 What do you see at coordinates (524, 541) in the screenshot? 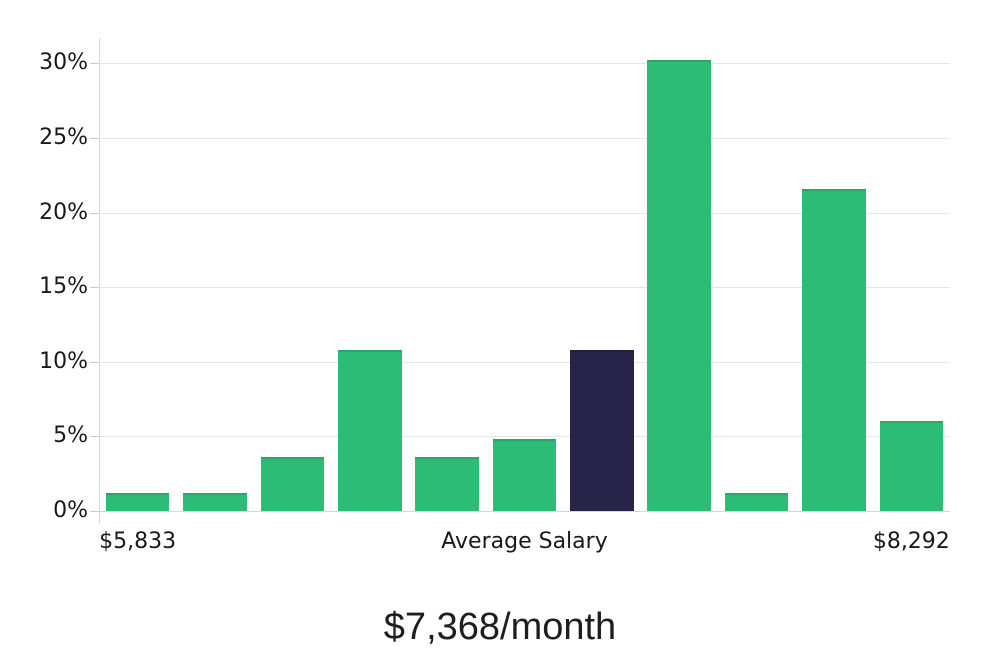
I see `x-tick-label-average-salary: Average Salary` at bounding box center [524, 541].